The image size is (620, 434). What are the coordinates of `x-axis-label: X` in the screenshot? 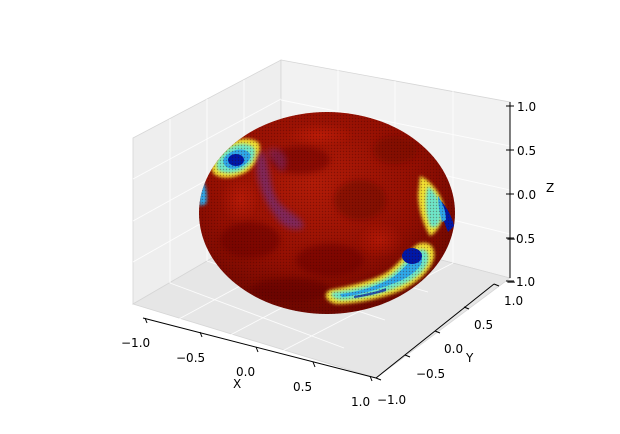 It's located at (237, 384).